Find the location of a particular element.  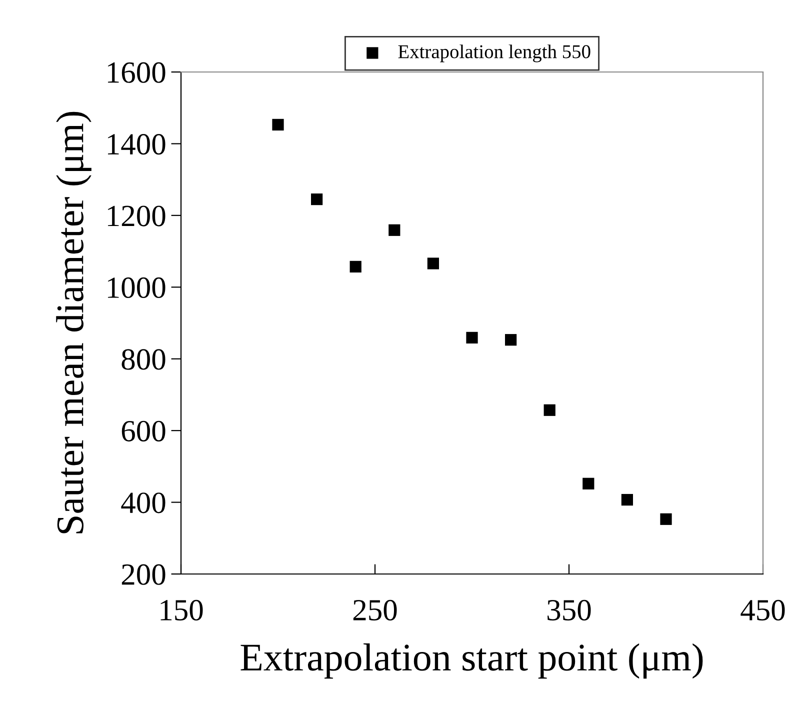

x-tick-label: 450 is located at coordinates (762, 610).